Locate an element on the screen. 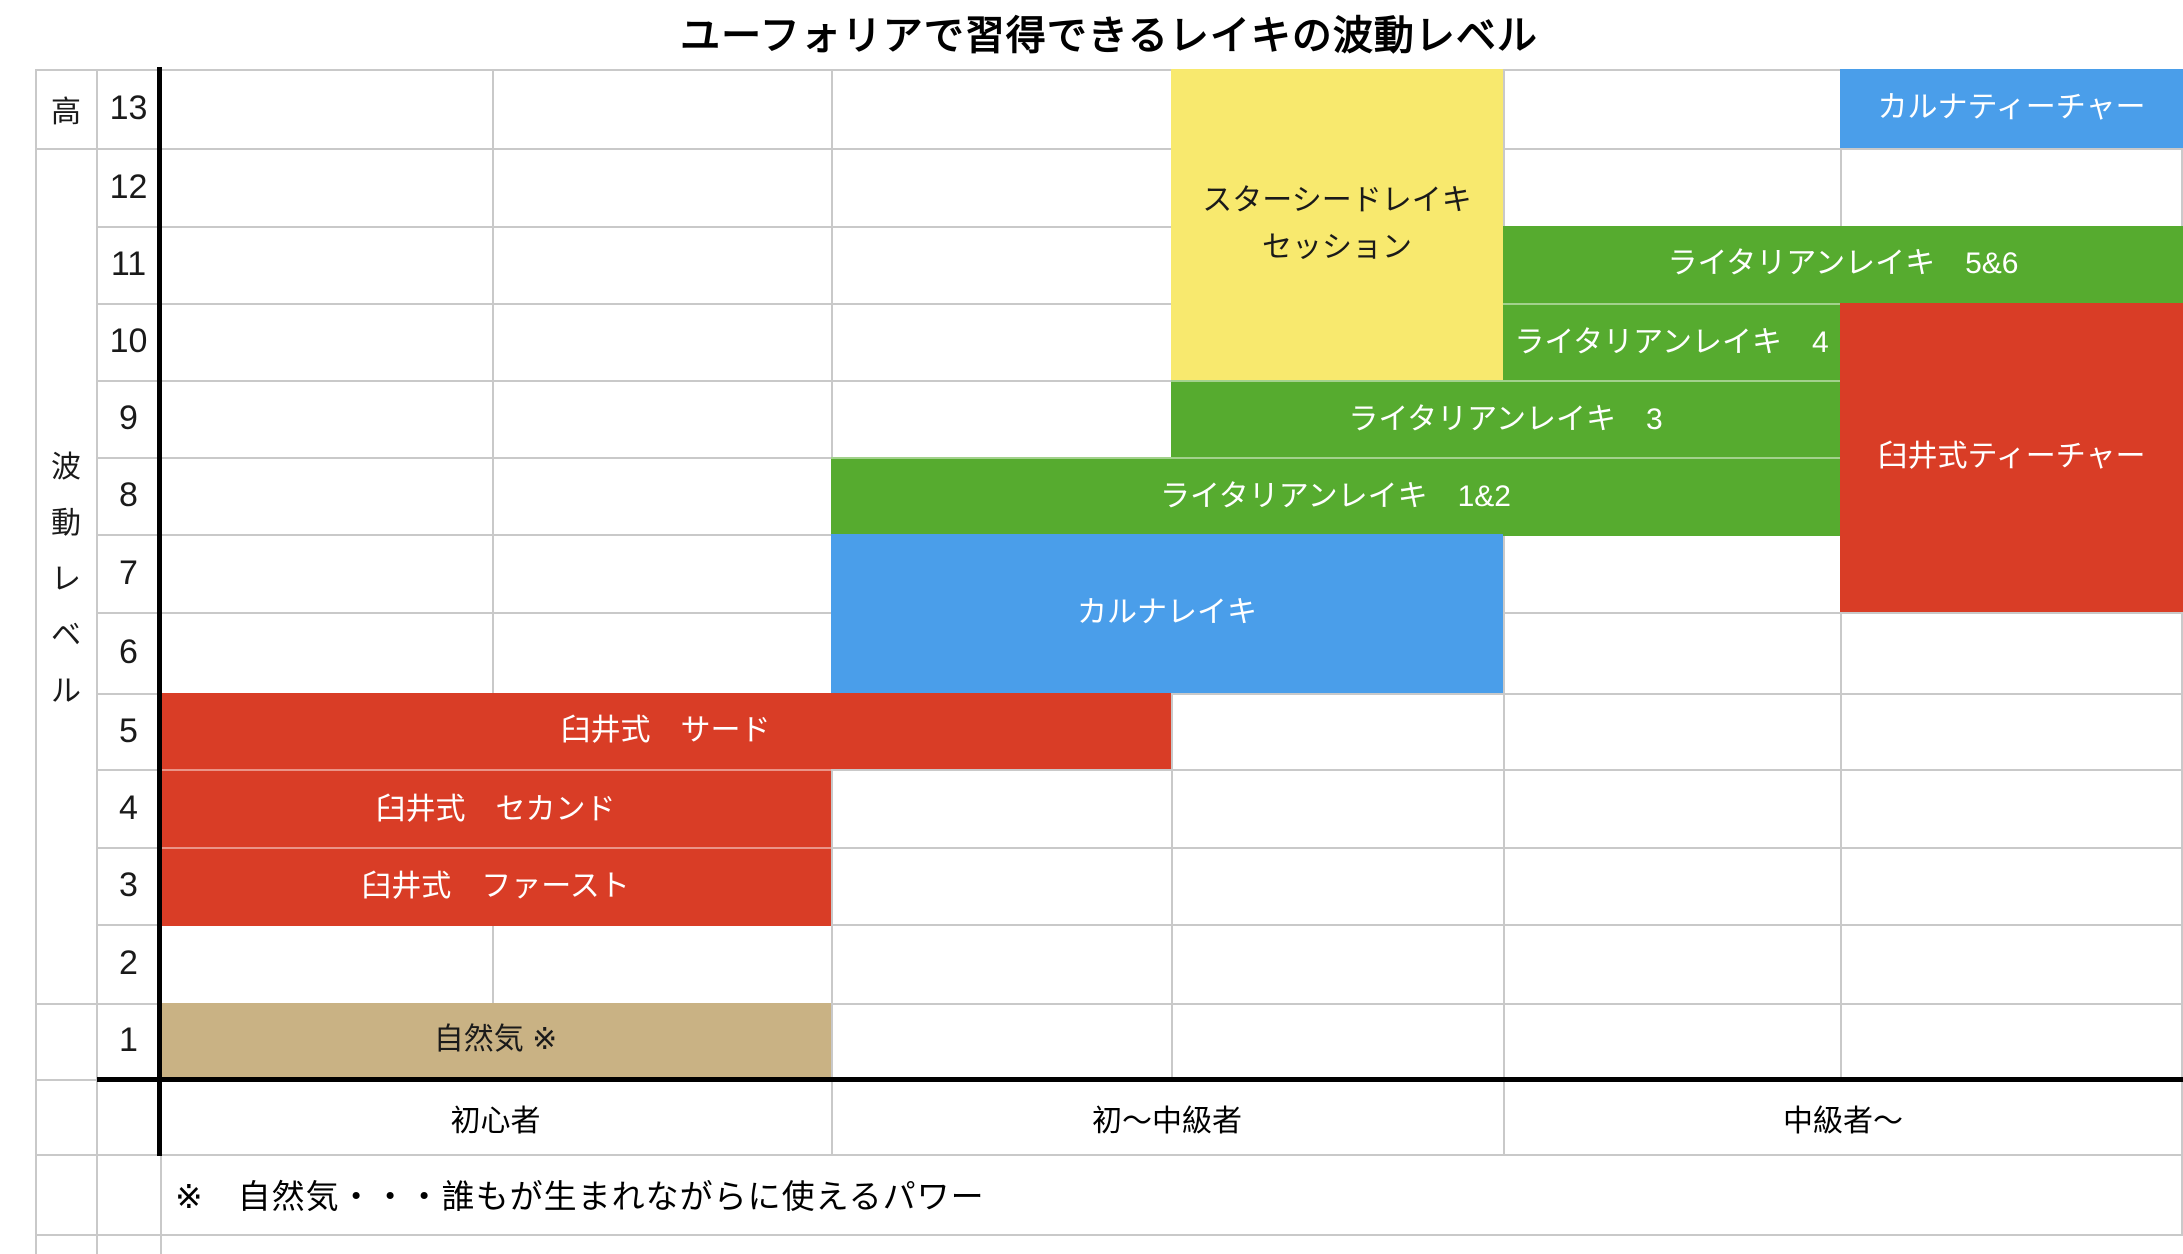 The height and width of the screenshot is (1254, 2183). level-number-4: 4 is located at coordinates (128, 807).